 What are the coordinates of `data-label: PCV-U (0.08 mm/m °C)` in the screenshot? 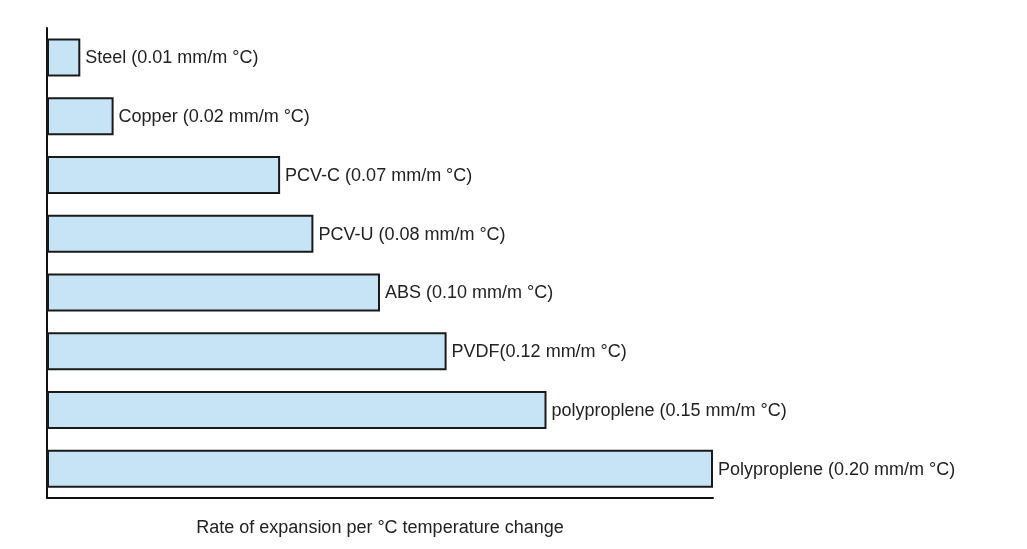 It's located at (412, 233).